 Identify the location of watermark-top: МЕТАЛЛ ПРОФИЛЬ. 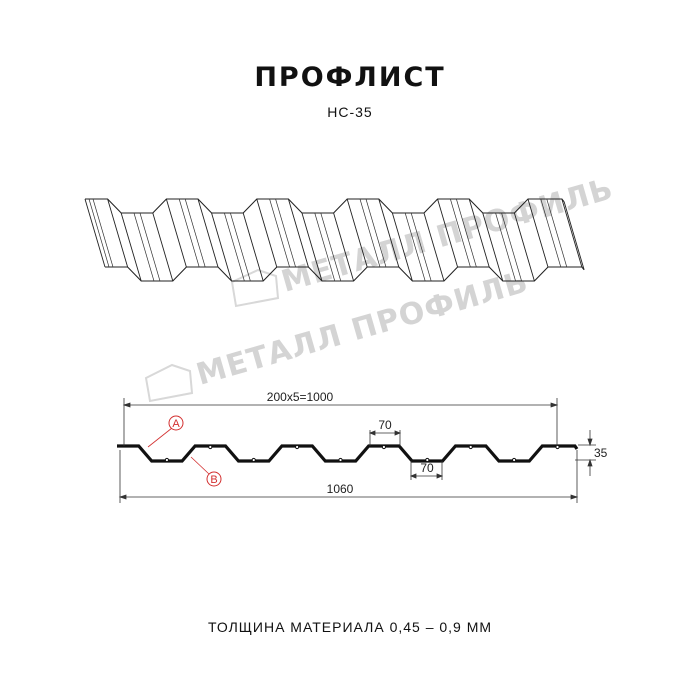
(424, 239).